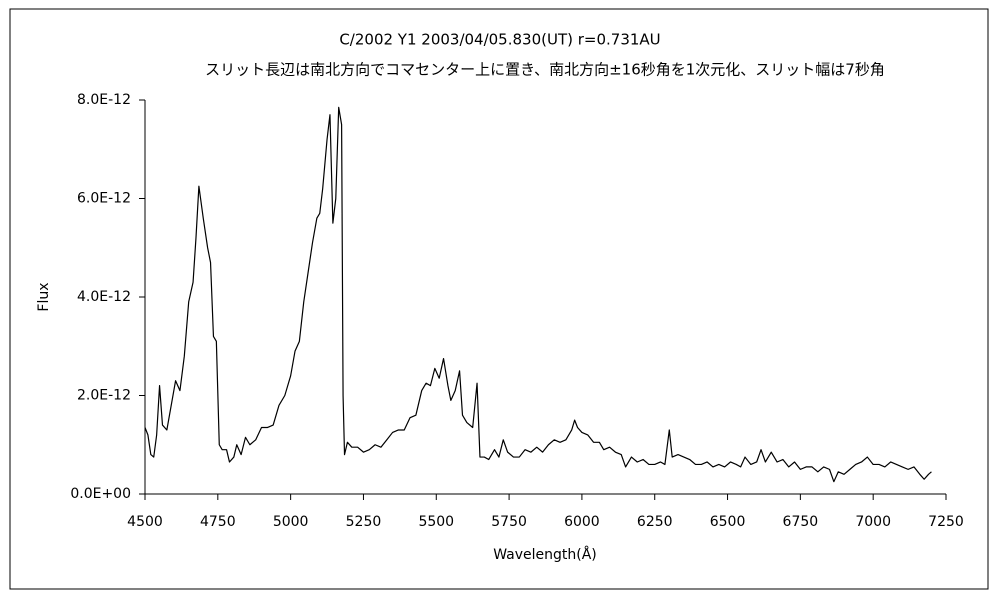 This screenshot has width=1000, height=600. Describe the element at coordinates (582, 522) in the screenshot. I see `x-tick-label: 6000` at that location.